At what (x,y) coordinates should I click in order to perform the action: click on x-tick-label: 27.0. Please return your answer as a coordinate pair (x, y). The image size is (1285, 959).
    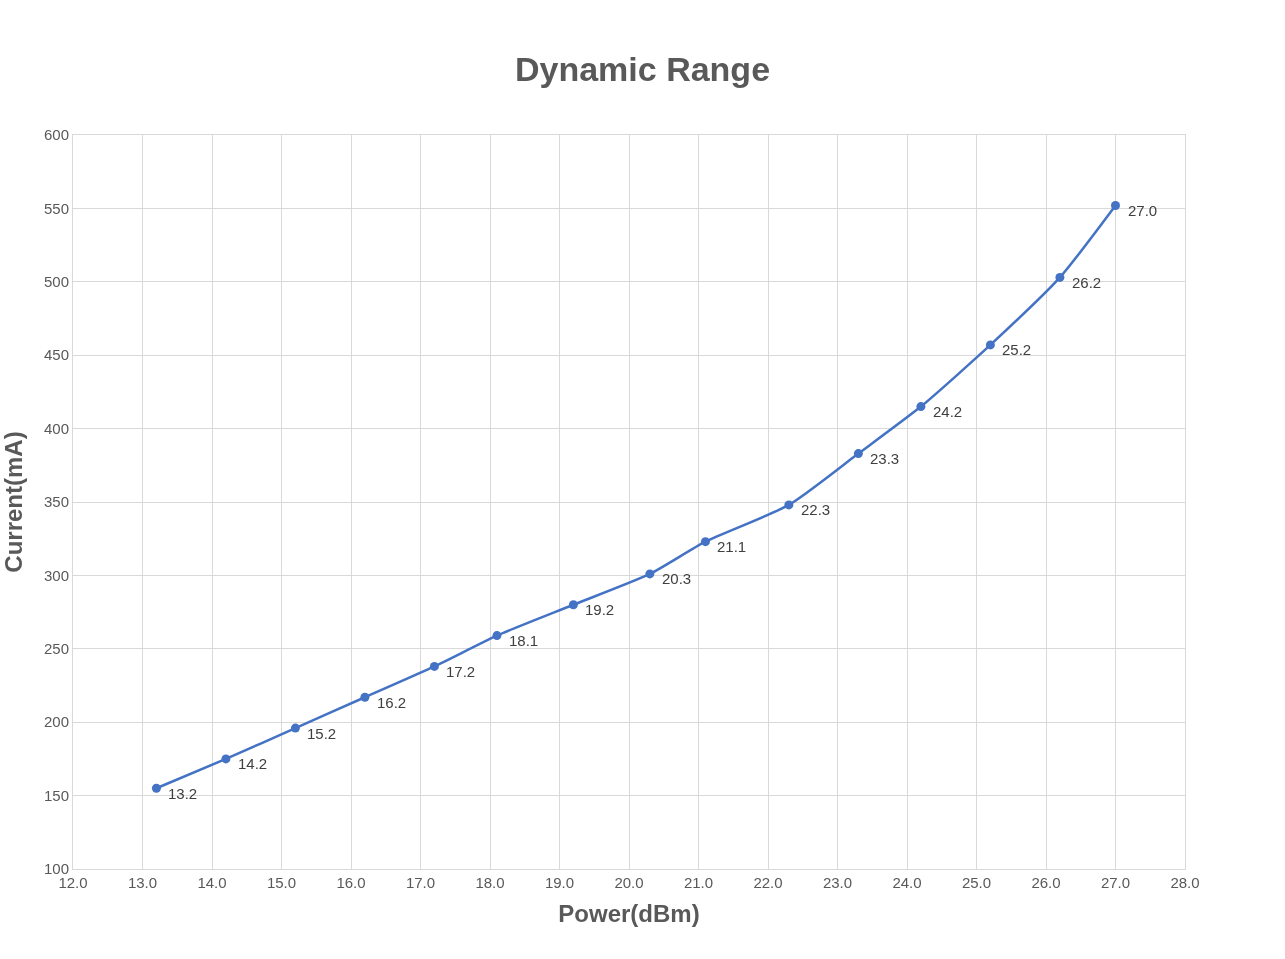
    Looking at the image, I should click on (1115, 882).